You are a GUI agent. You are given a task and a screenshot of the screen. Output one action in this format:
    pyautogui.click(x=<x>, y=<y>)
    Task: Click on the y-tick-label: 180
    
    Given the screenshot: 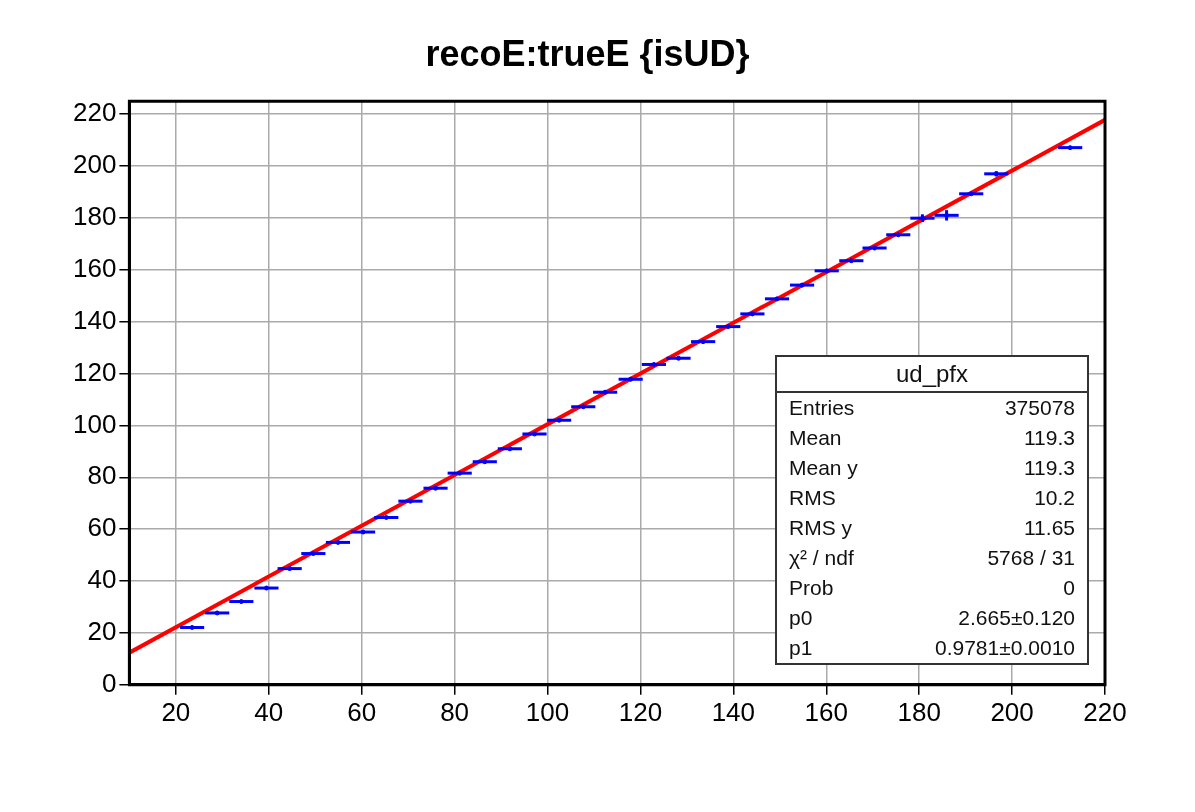 What is the action you would take?
    pyautogui.click(x=94, y=216)
    